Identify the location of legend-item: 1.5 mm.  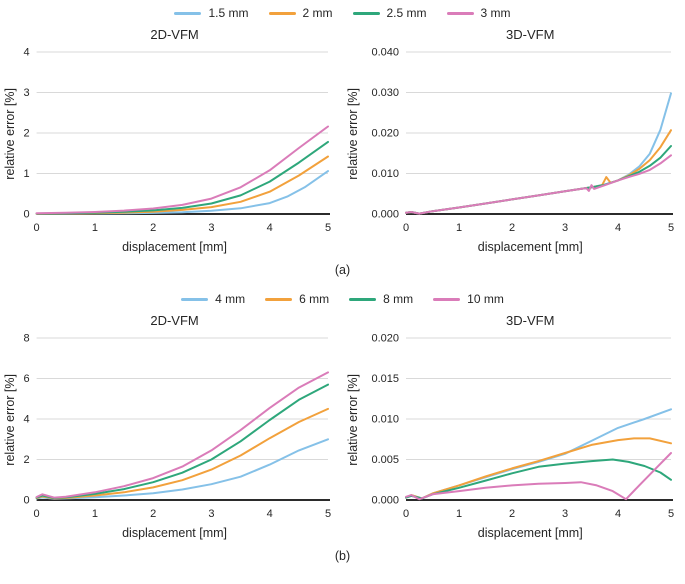
(211, 13).